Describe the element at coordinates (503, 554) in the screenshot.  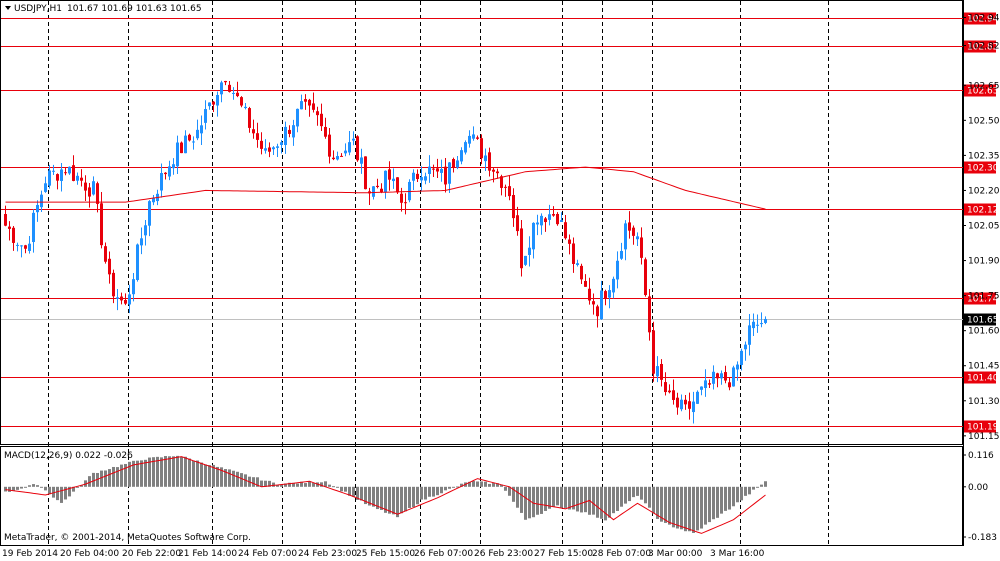
I see `time-tick-label: 26 Feb 23:00` at that location.